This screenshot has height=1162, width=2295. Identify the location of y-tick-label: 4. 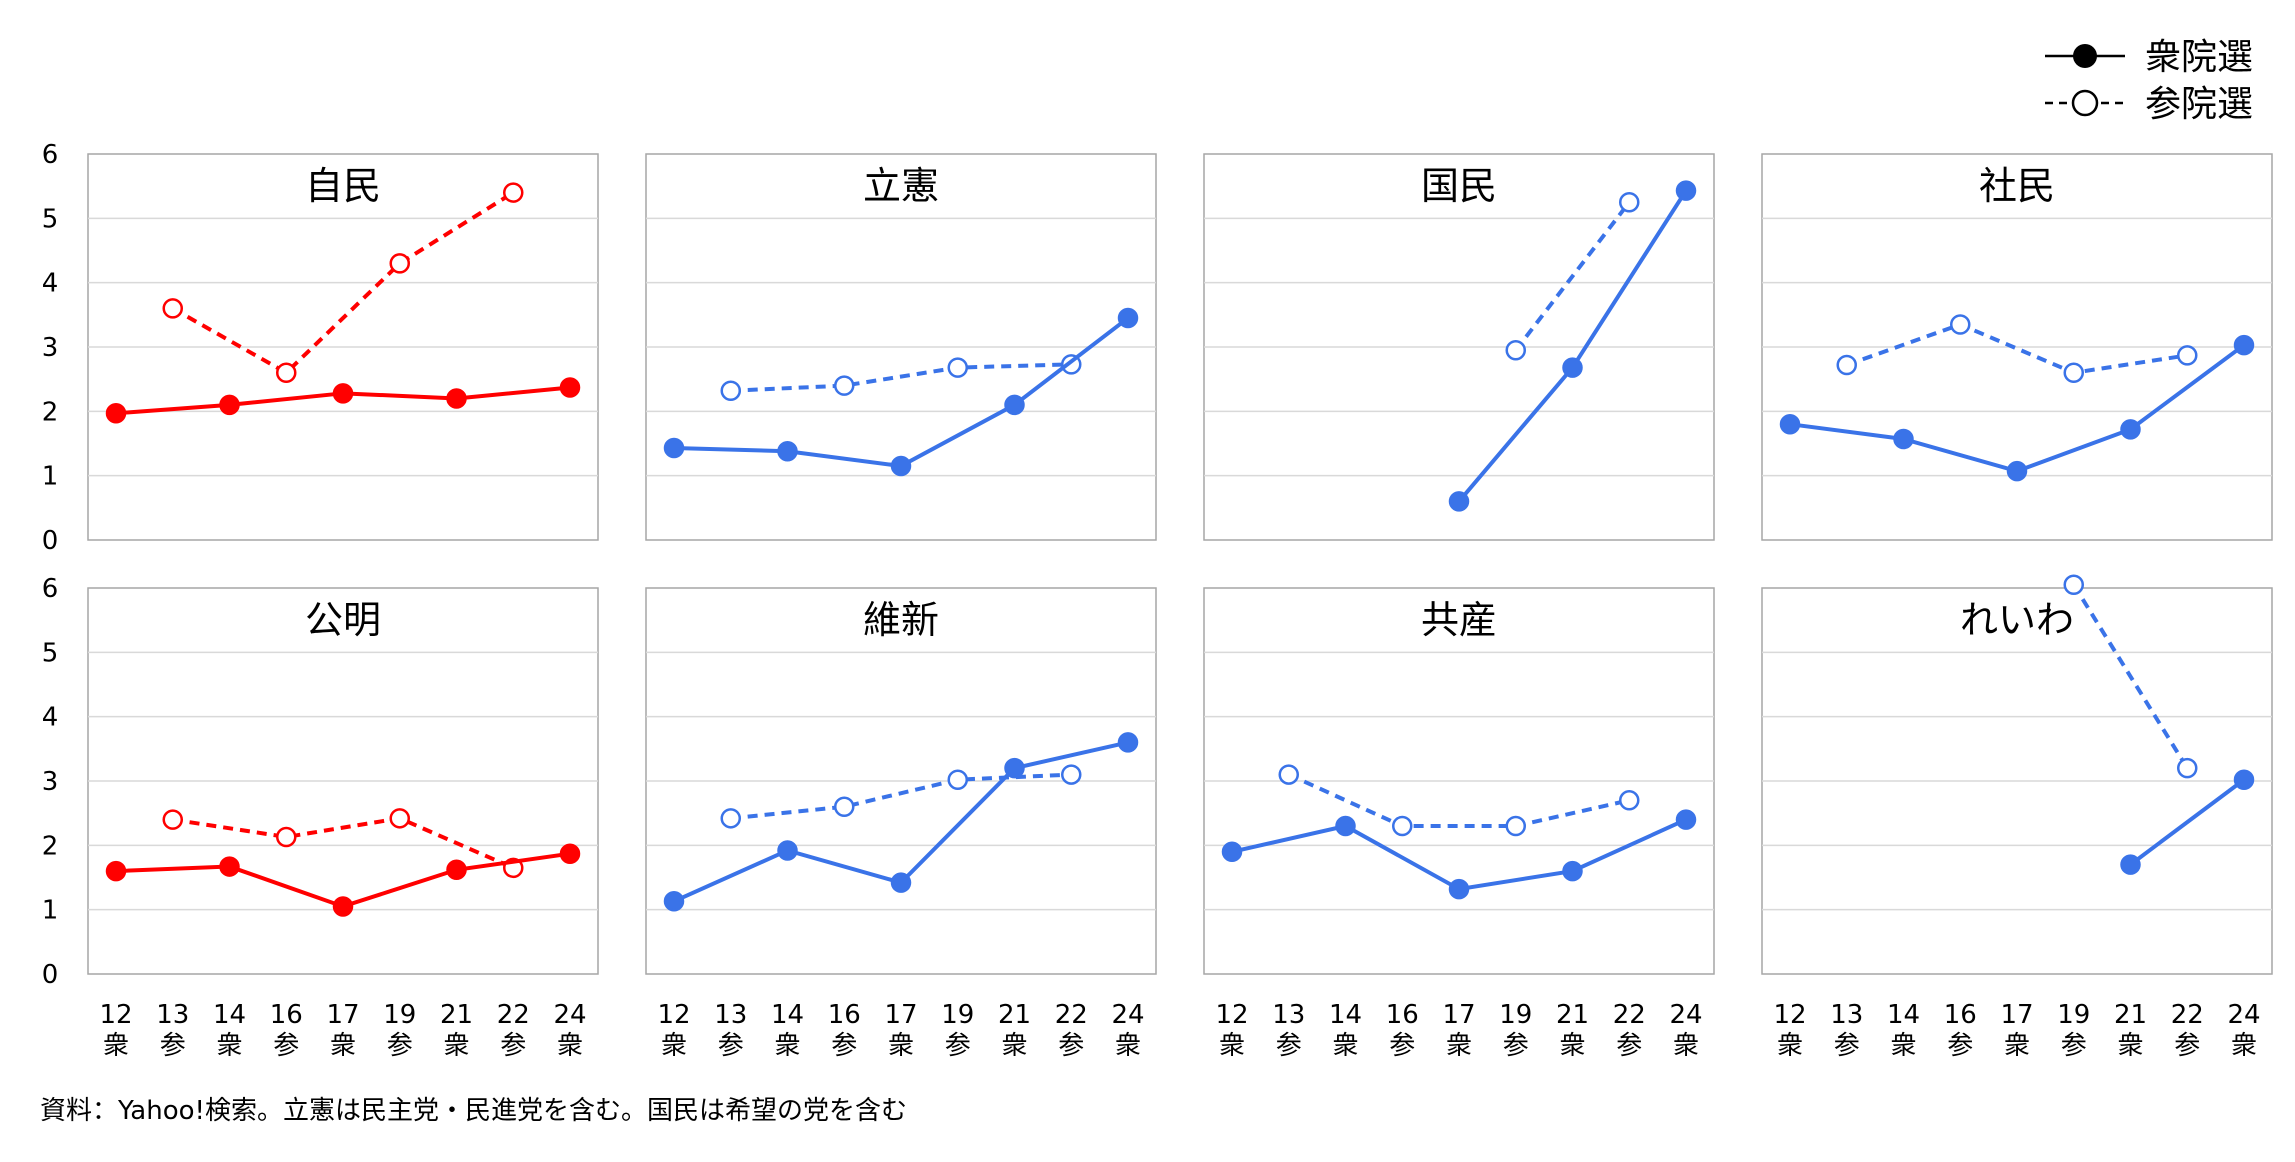
(50, 718).